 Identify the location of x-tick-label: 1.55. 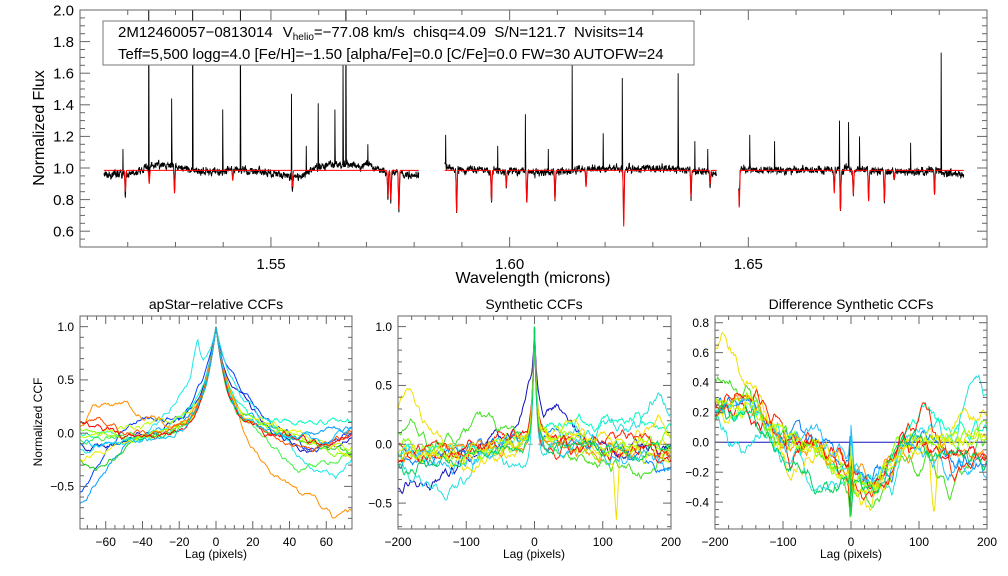
(270, 264).